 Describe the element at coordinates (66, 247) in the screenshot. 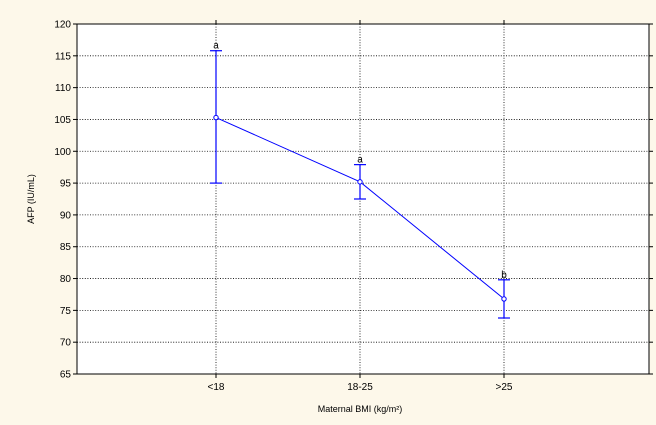

I see `y-tick-label: 85` at that location.